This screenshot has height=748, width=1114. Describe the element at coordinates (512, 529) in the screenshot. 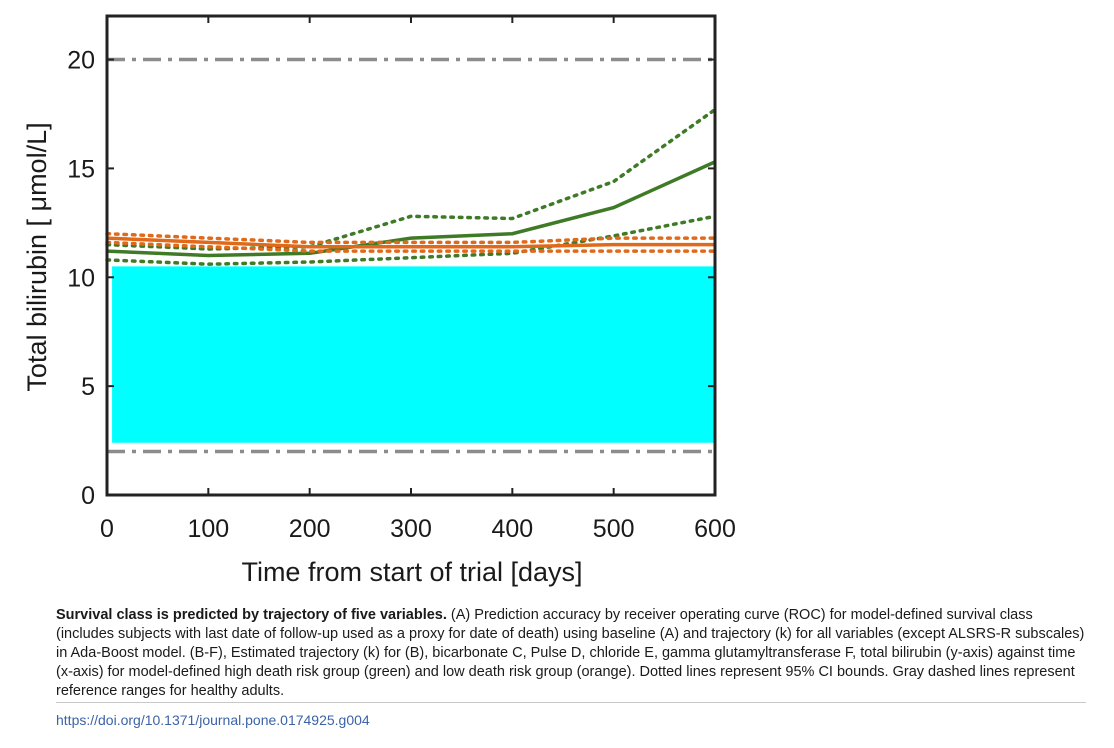

I see `x-tick-label-400: 400` at that location.